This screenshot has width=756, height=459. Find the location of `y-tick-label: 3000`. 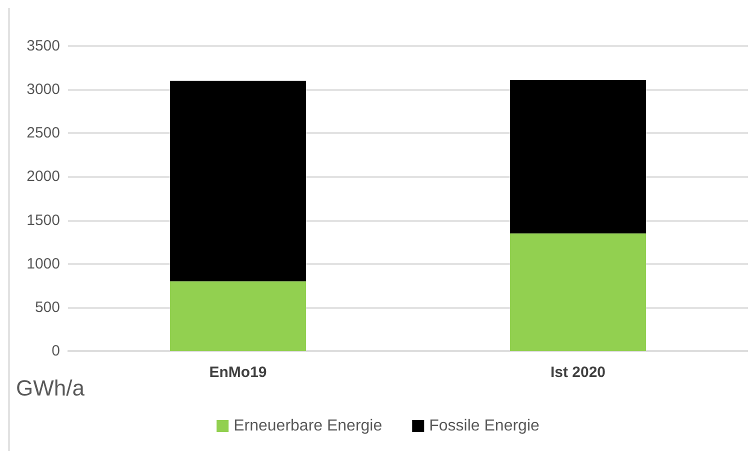

y-tick-label: 3000 is located at coordinates (43, 89).